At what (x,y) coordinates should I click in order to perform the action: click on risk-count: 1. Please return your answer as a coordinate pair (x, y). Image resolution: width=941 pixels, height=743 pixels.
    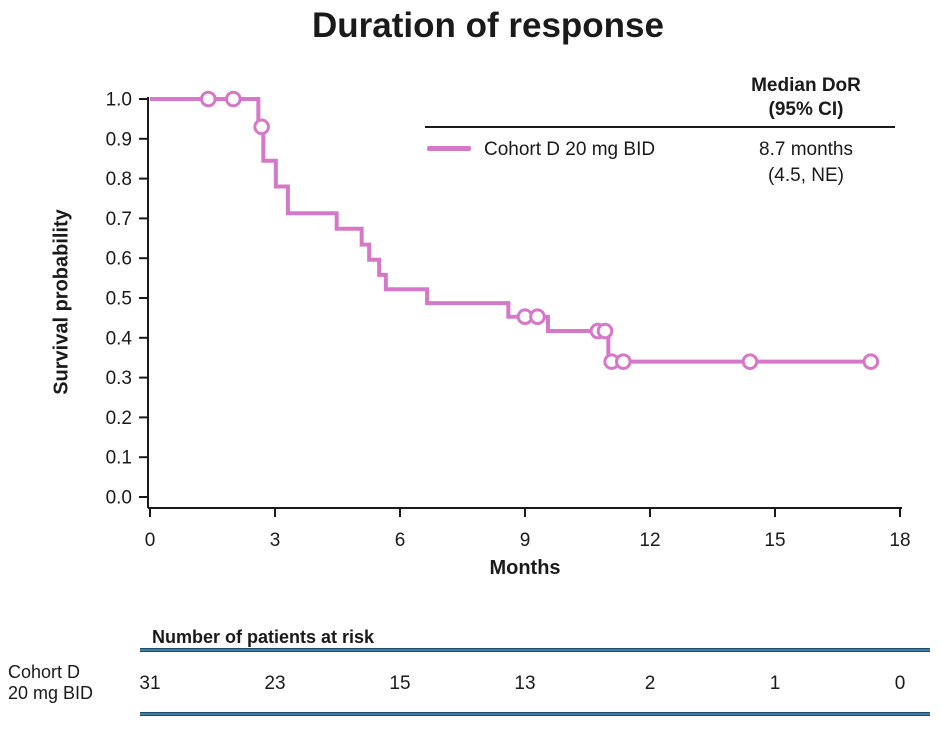
    Looking at the image, I should click on (775, 683).